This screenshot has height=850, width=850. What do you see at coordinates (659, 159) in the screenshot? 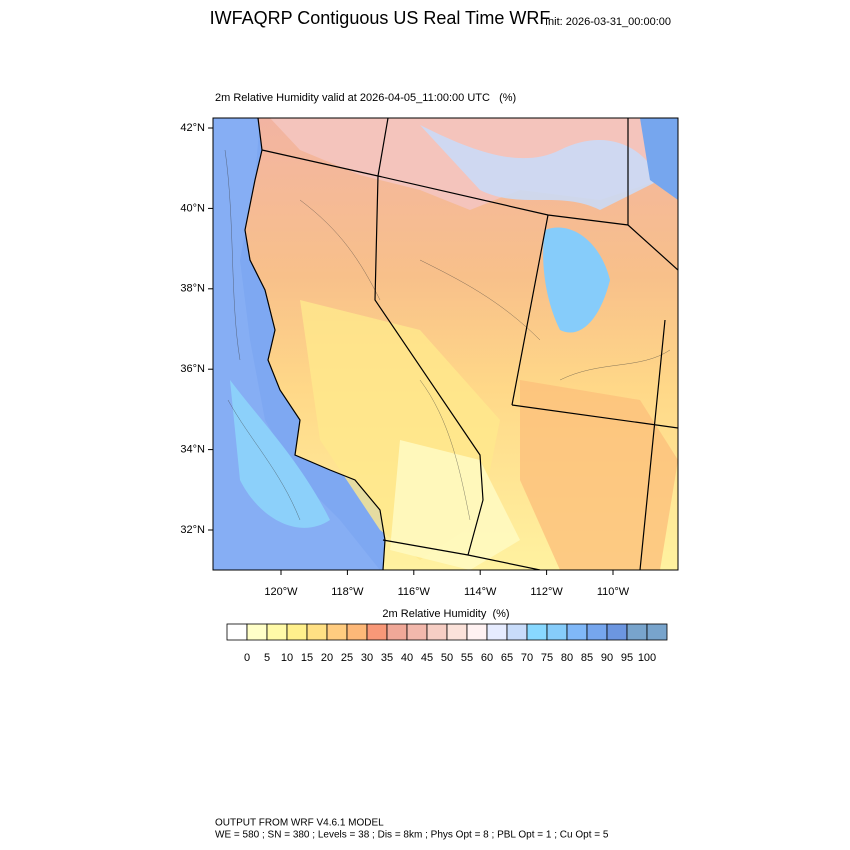
I see `ne-blue` at bounding box center [659, 159].